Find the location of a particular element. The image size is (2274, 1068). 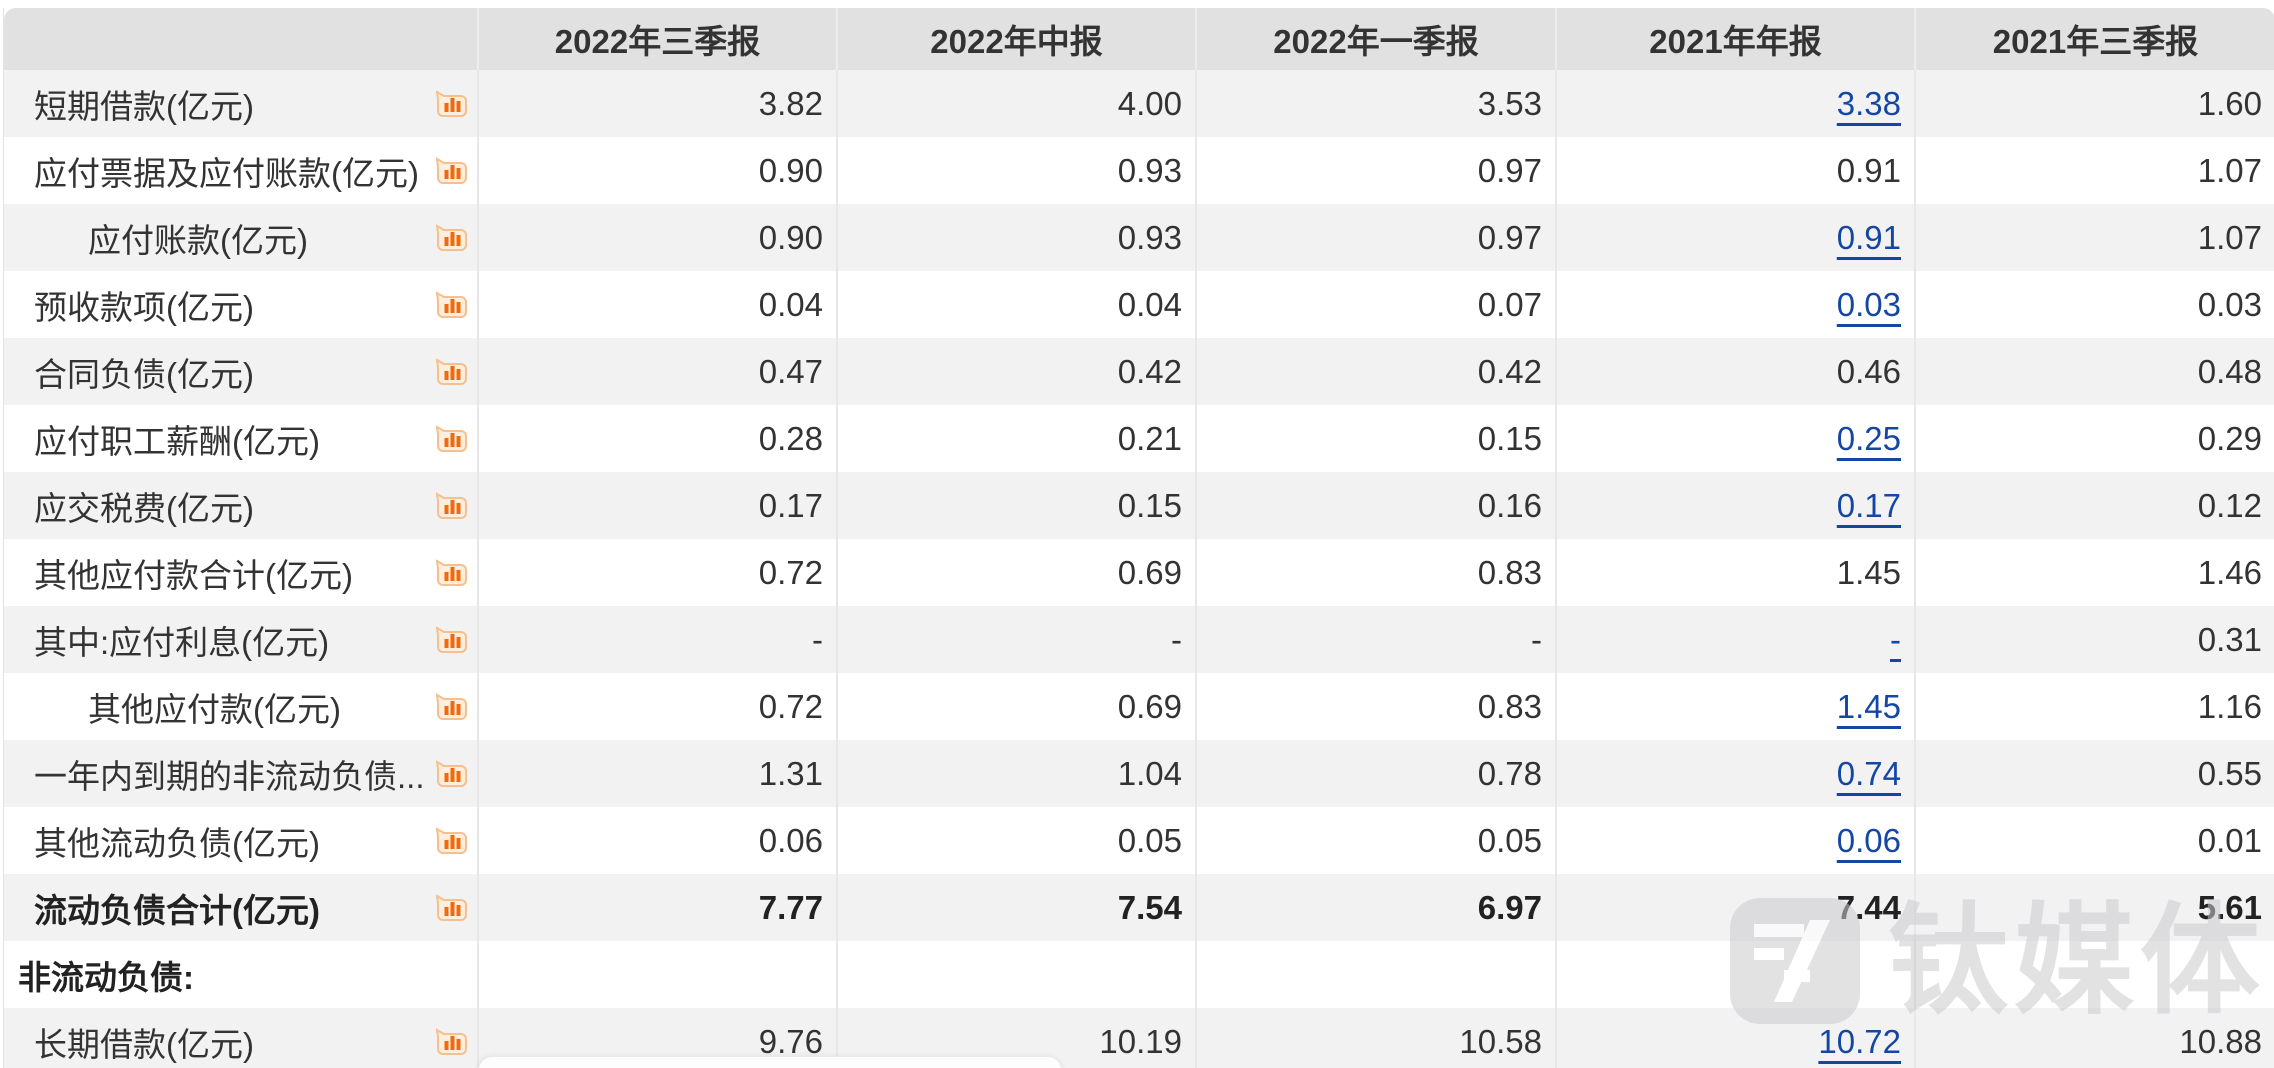

row-label: 预收款项(亿元) is located at coordinates (144, 307).